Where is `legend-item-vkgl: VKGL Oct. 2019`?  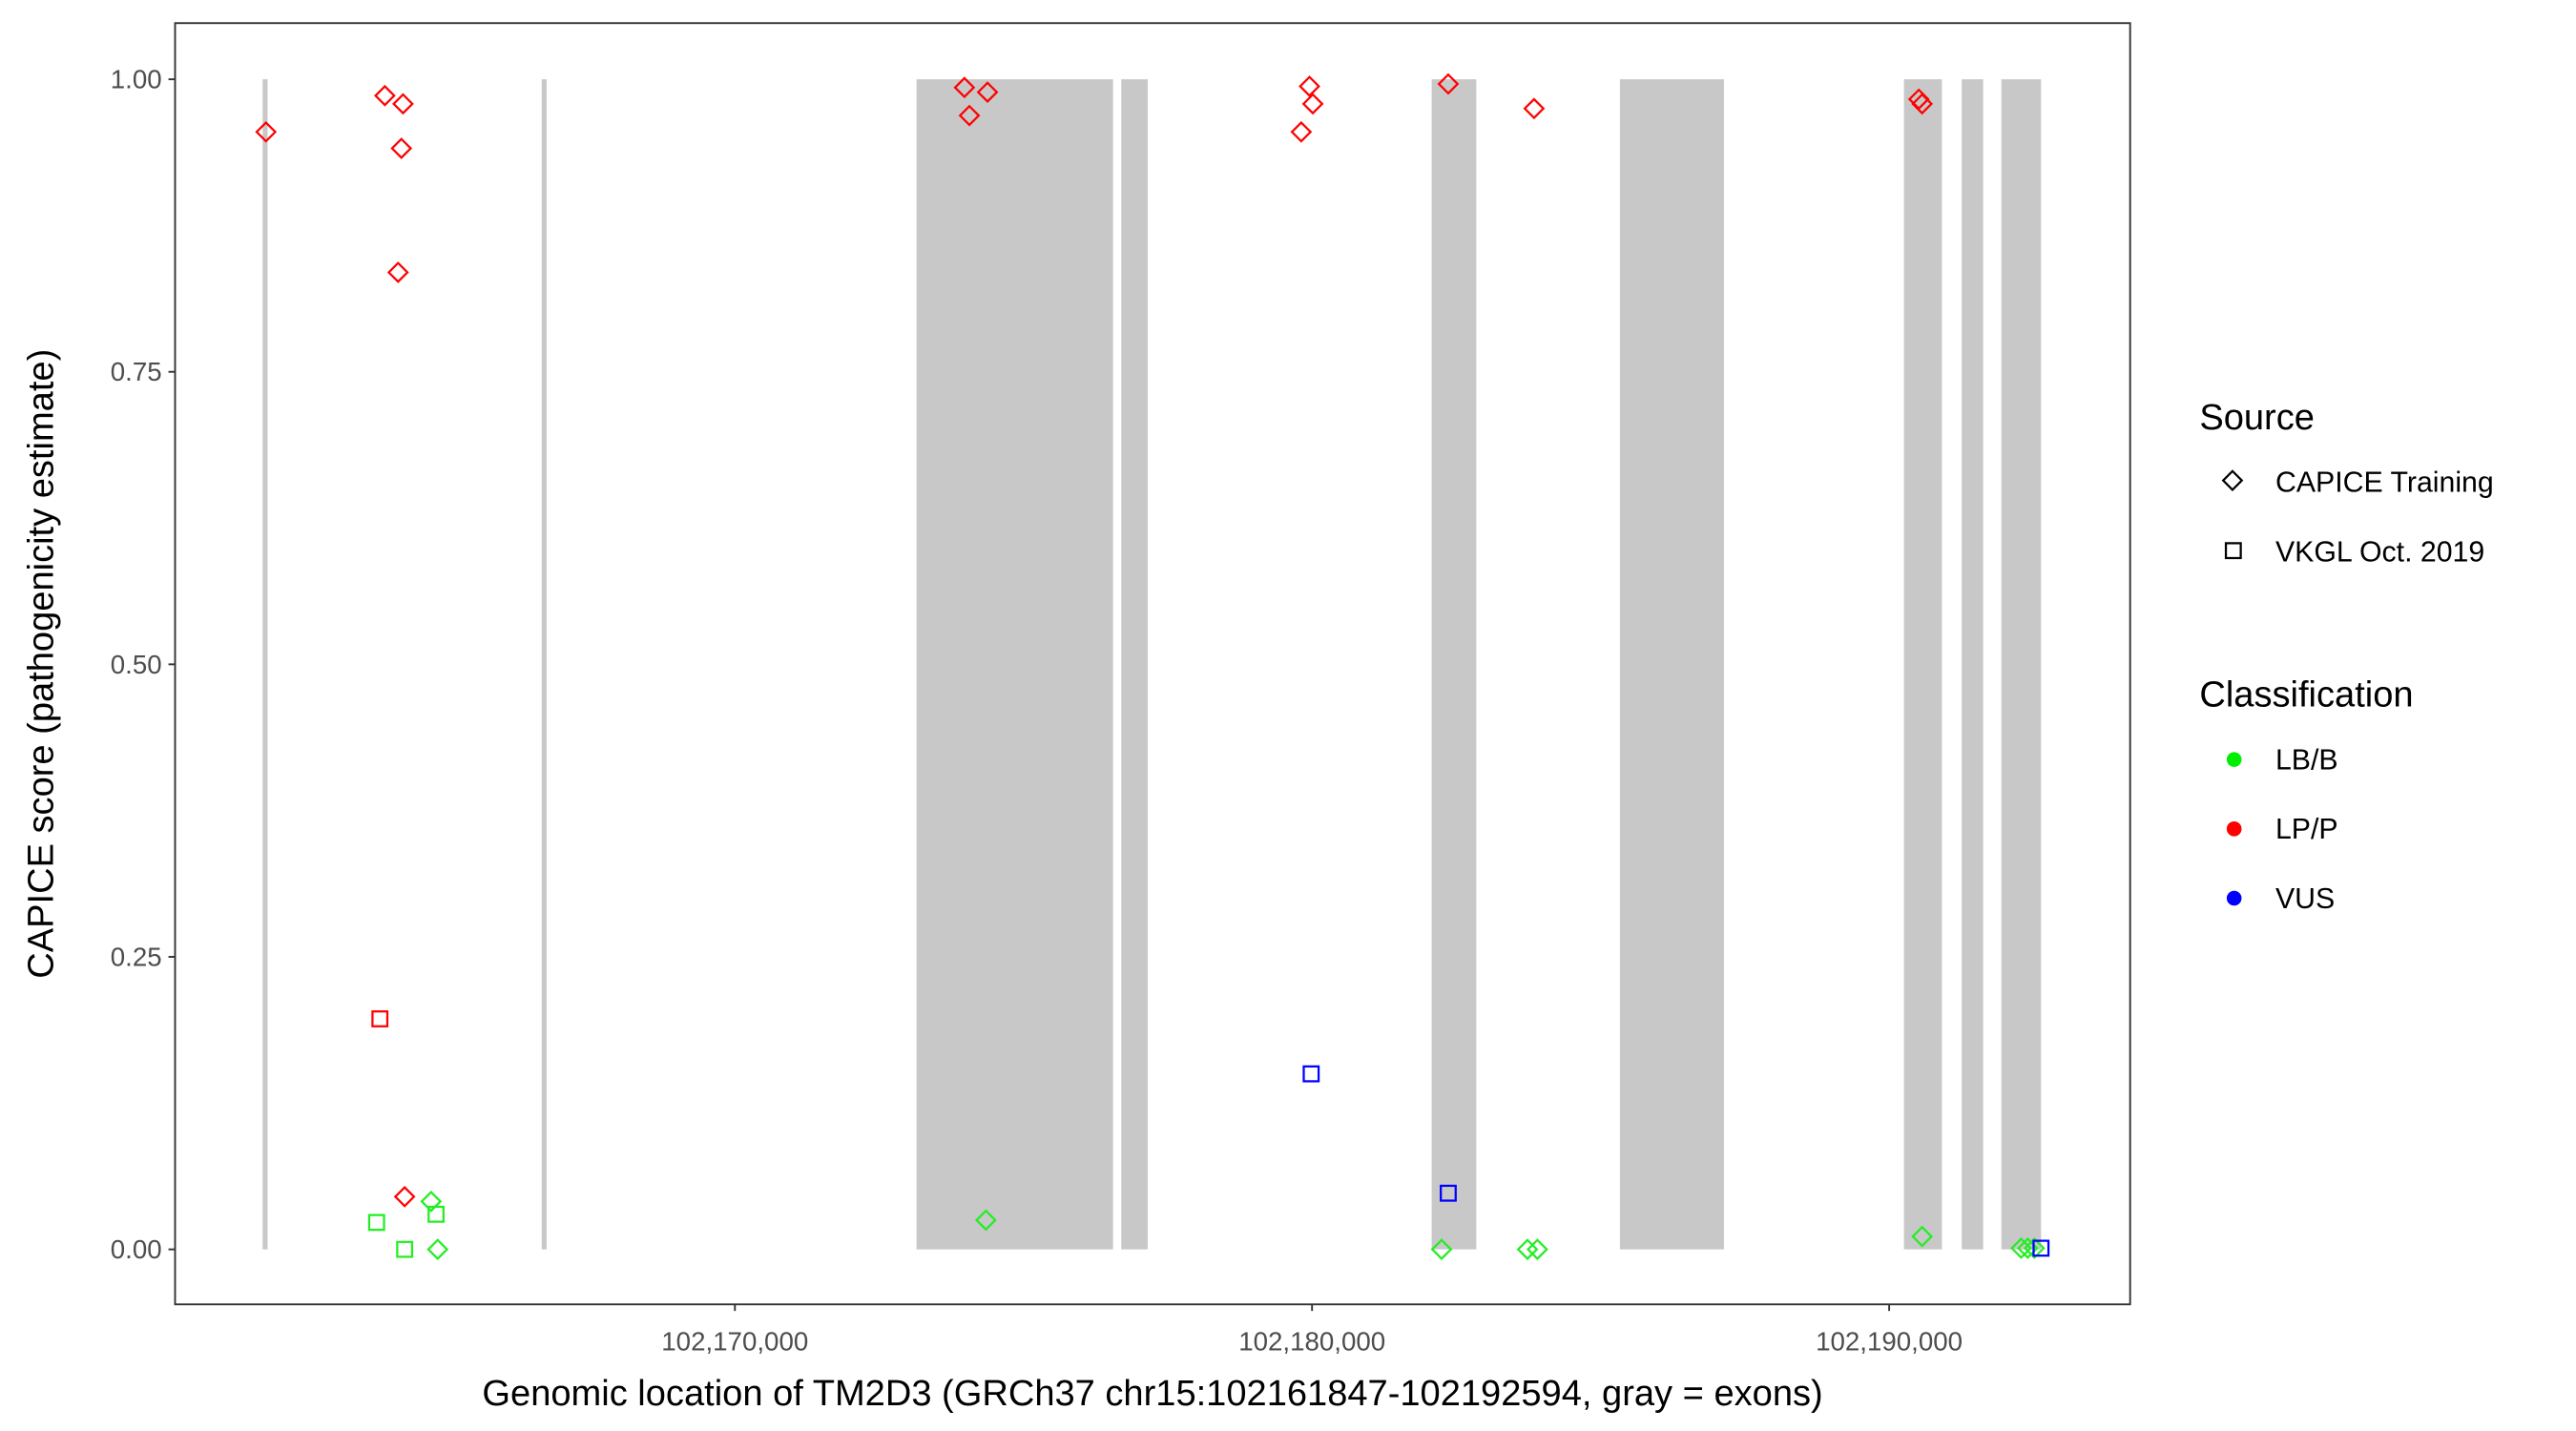
legend-item-vkgl: VKGL Oct. 2019 is located at coordinates (2379, 552).